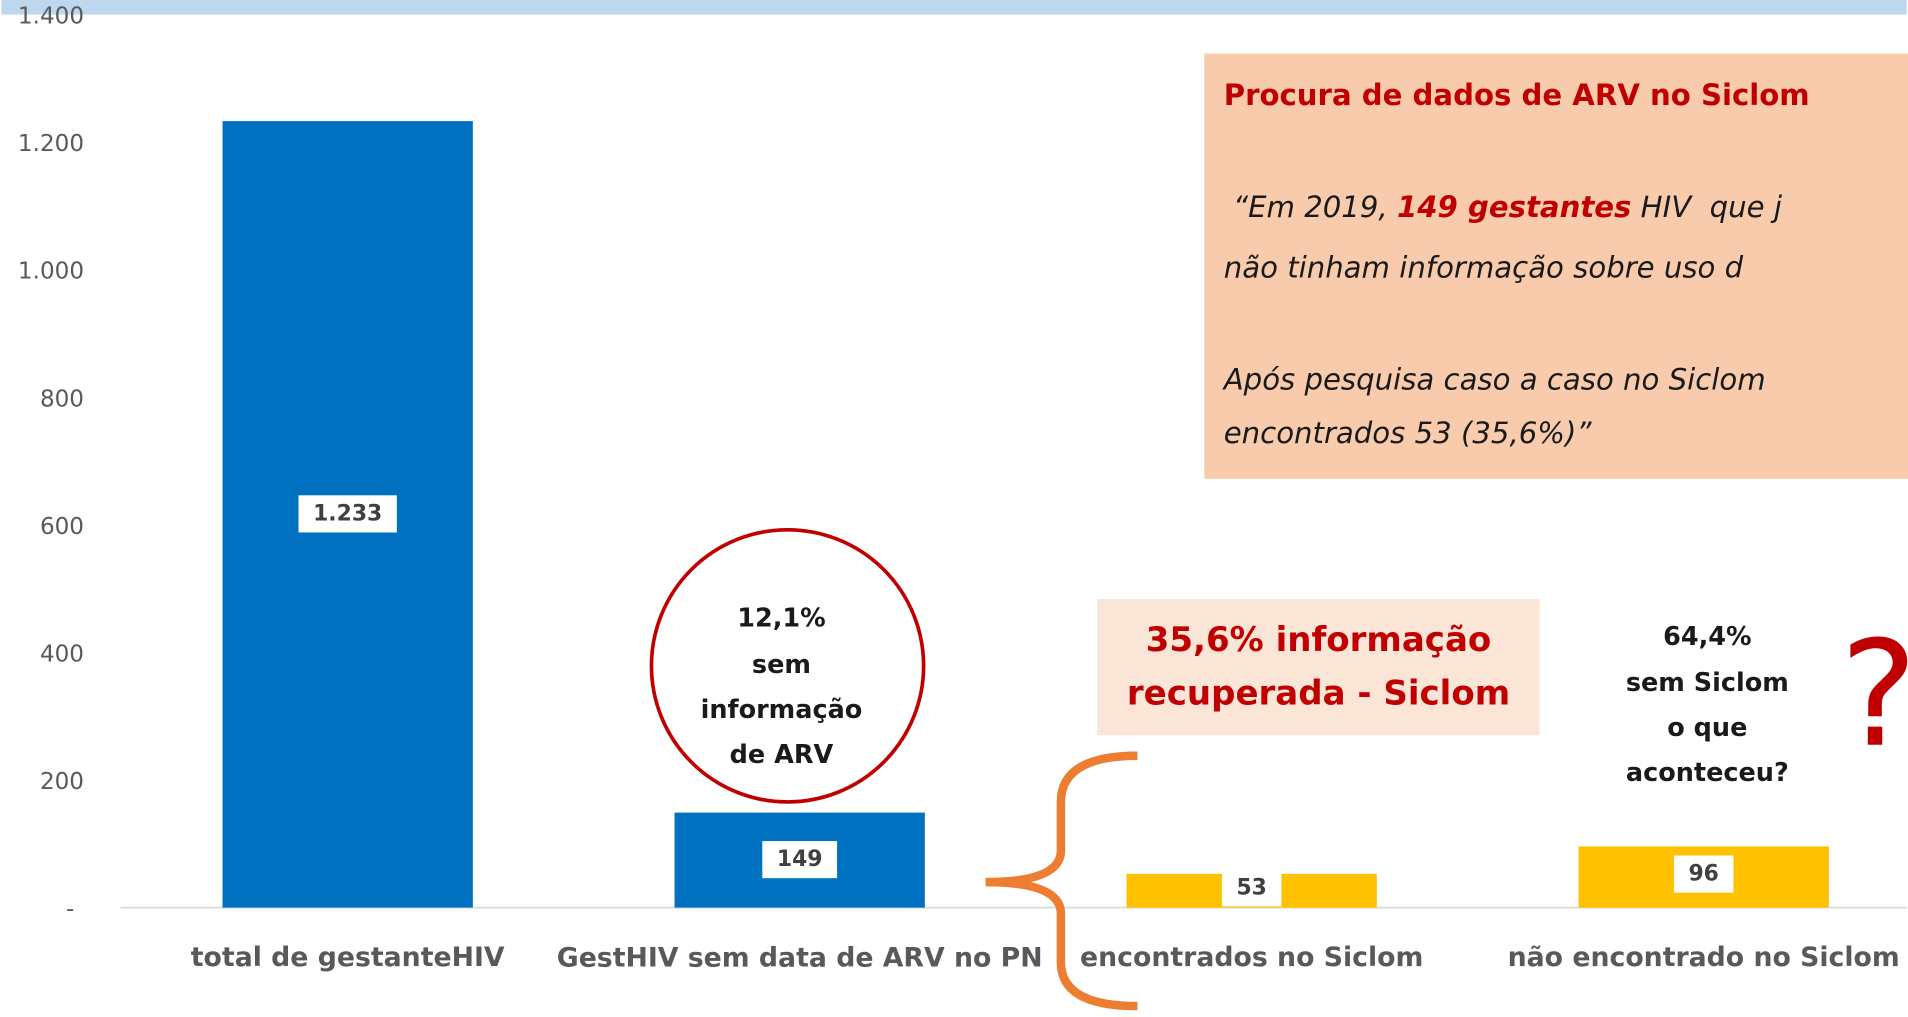  Describe the element at coordinates (1707, 773) in the screenshot. I see `missing-text: aconteceu?` at that location.